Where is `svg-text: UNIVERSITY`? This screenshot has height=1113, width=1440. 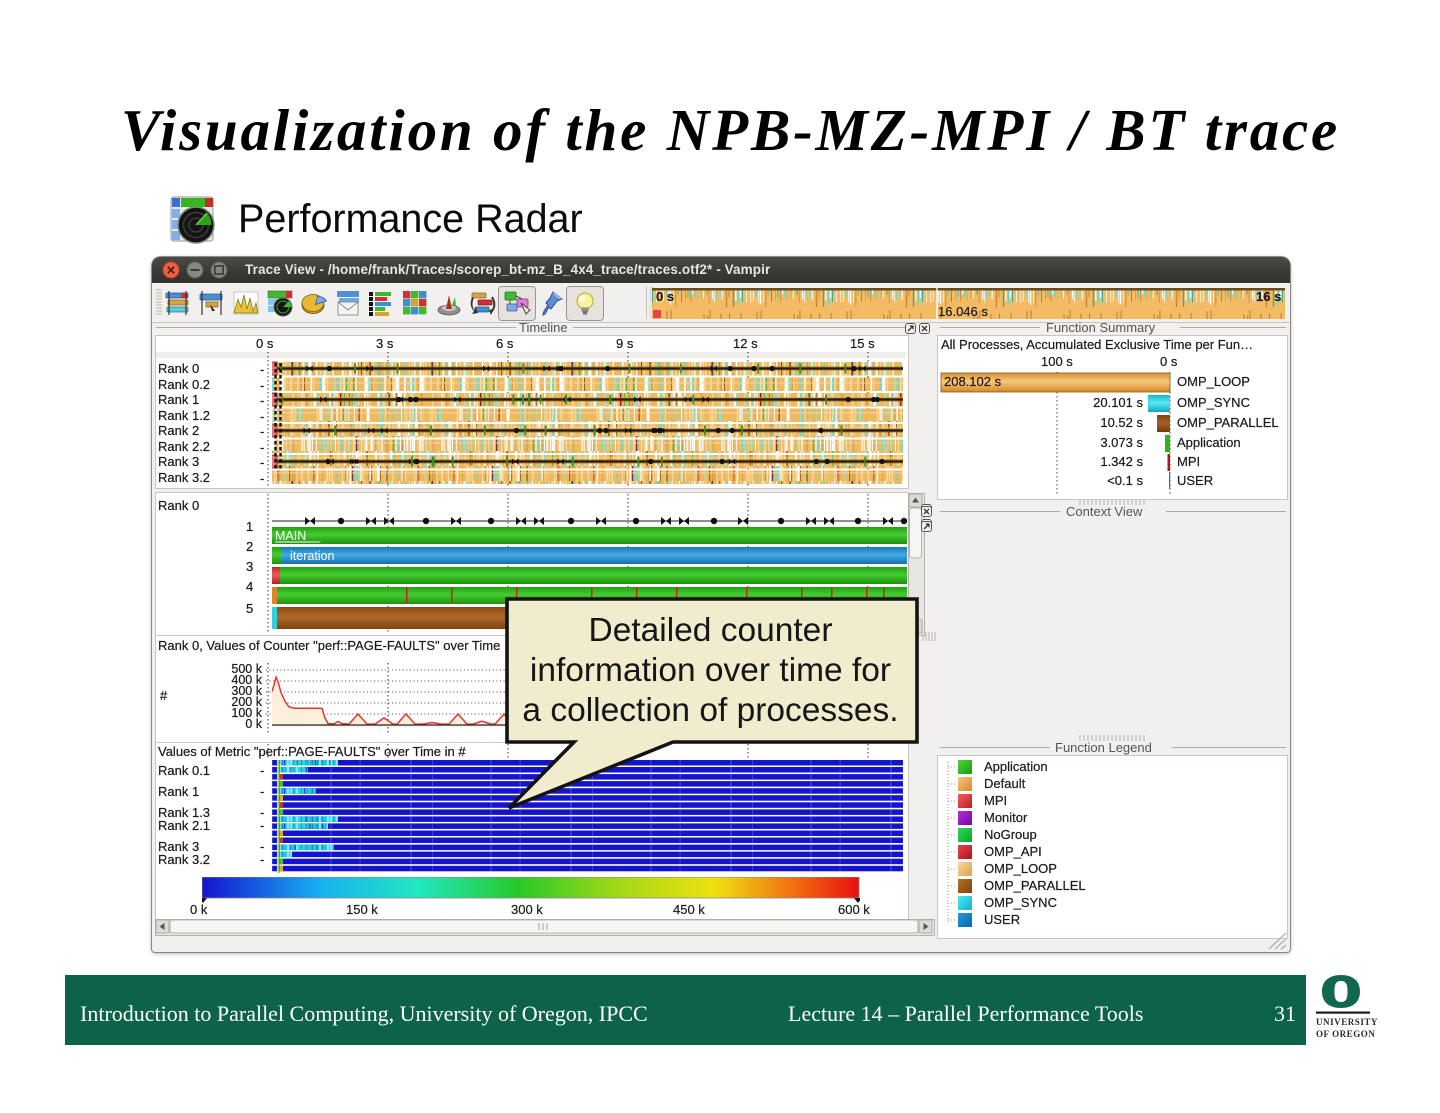 svg-text: UNIVERSITY is located at coordinates (1347, 1022).